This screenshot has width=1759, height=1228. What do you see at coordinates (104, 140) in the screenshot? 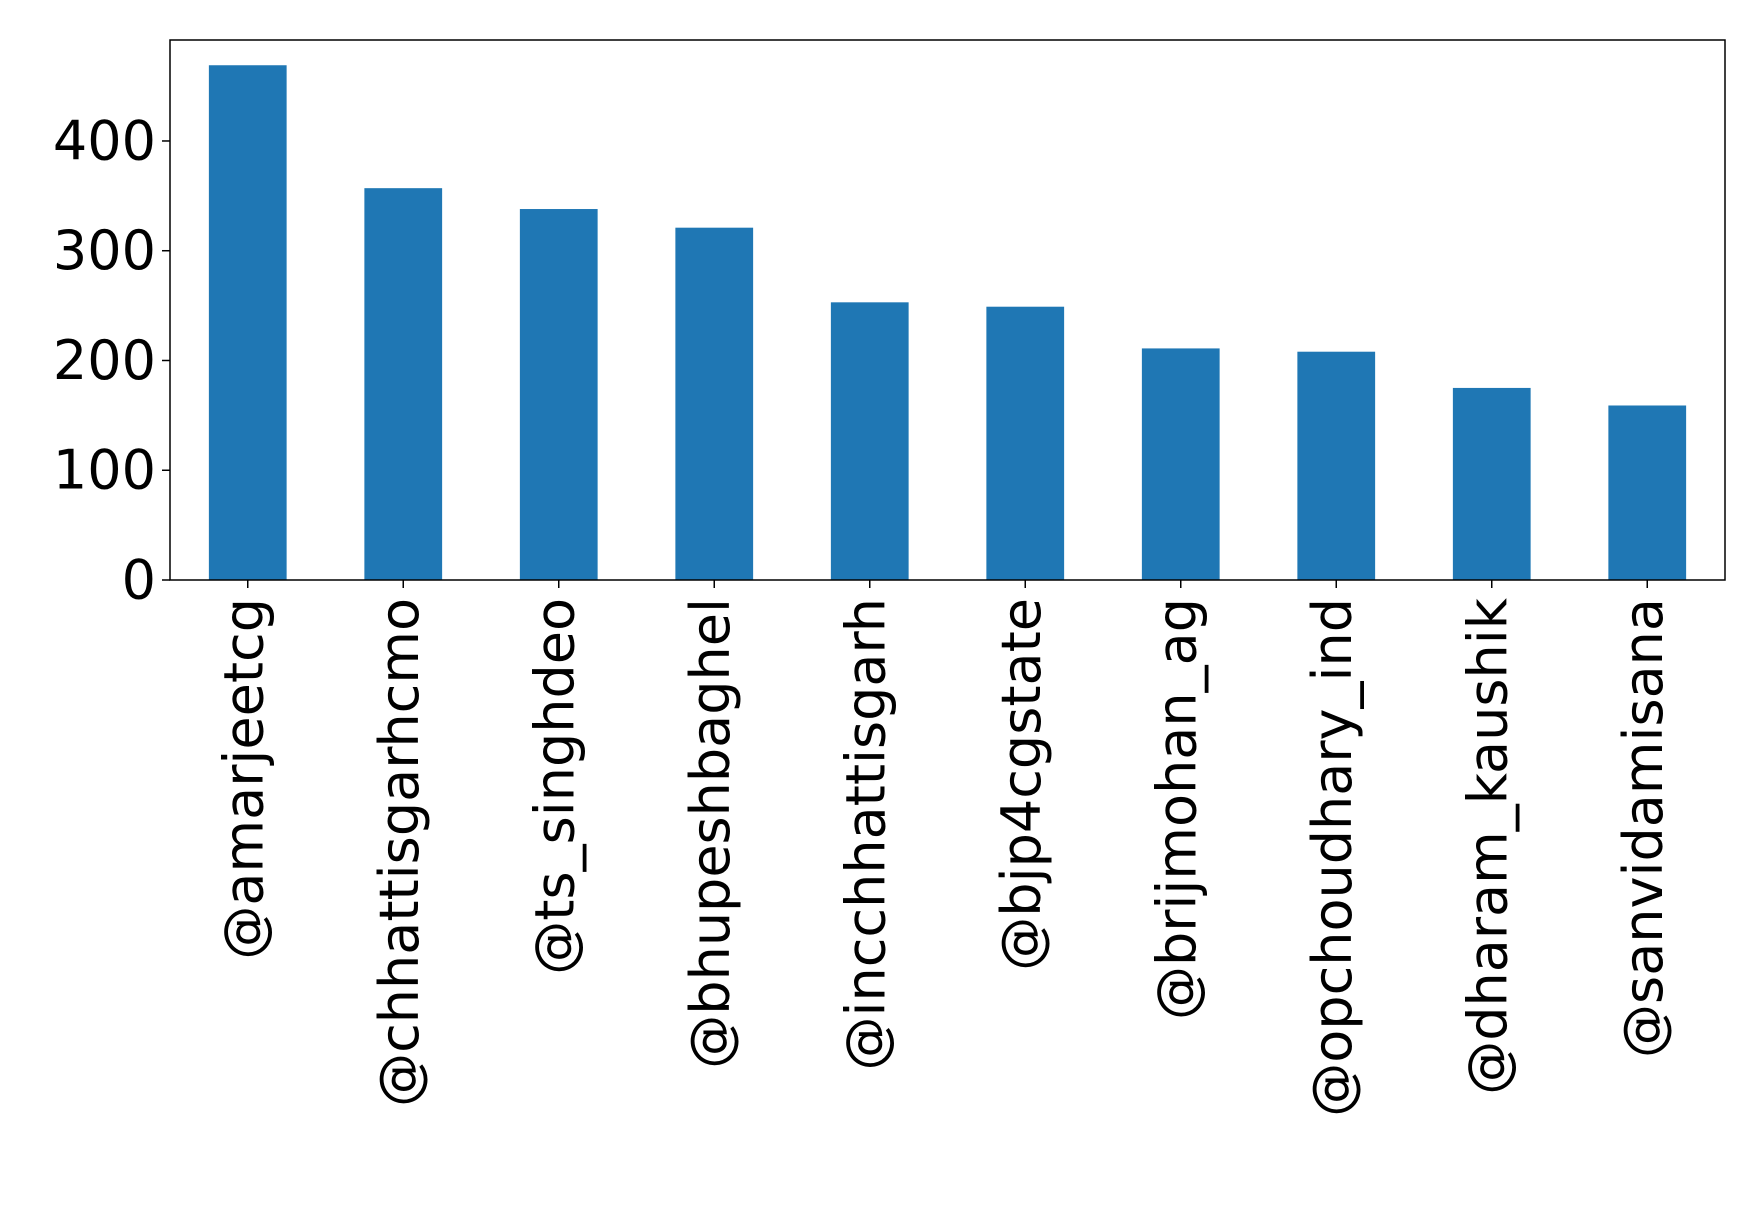
I see `y-tick-label-4: 400` at bounding box center [104, 140].